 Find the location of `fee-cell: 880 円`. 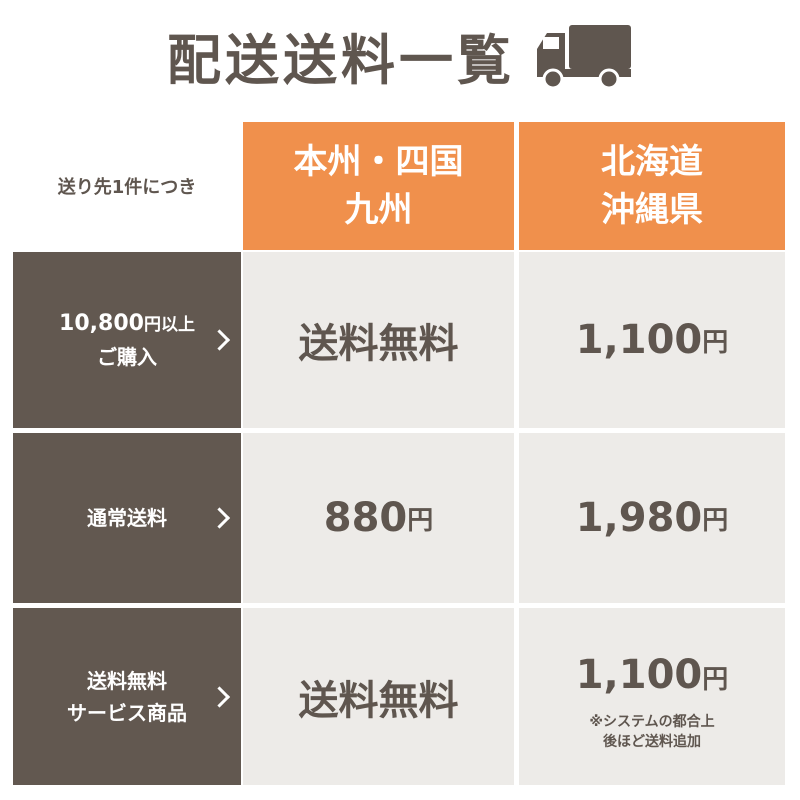

fee-cell: 880 円 is located at coordinates (378, 518).